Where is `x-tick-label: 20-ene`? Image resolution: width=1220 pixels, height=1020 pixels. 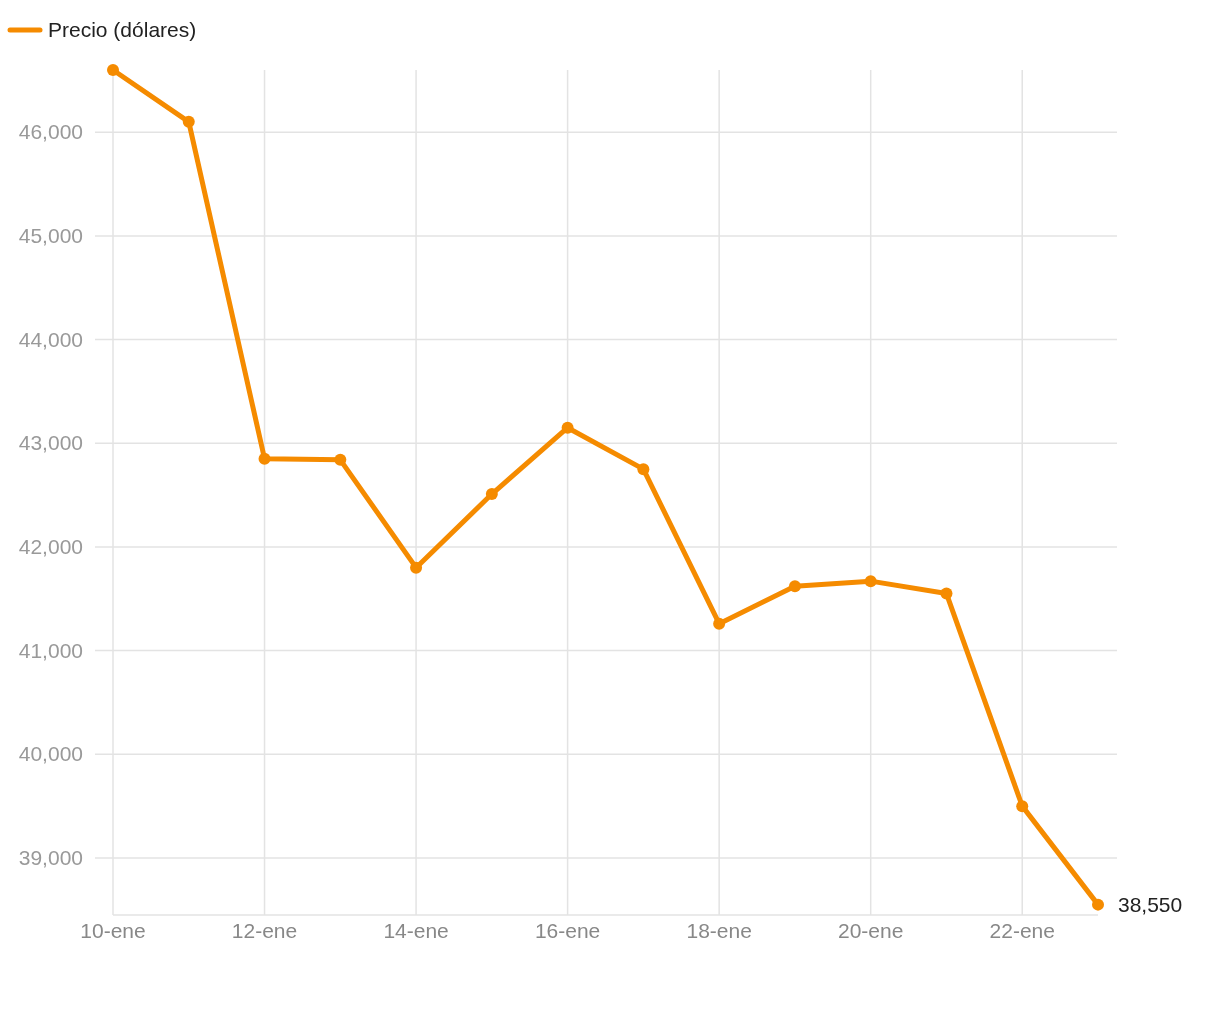 x-tick-label: 20-ene is located at coordinates (871, 930).